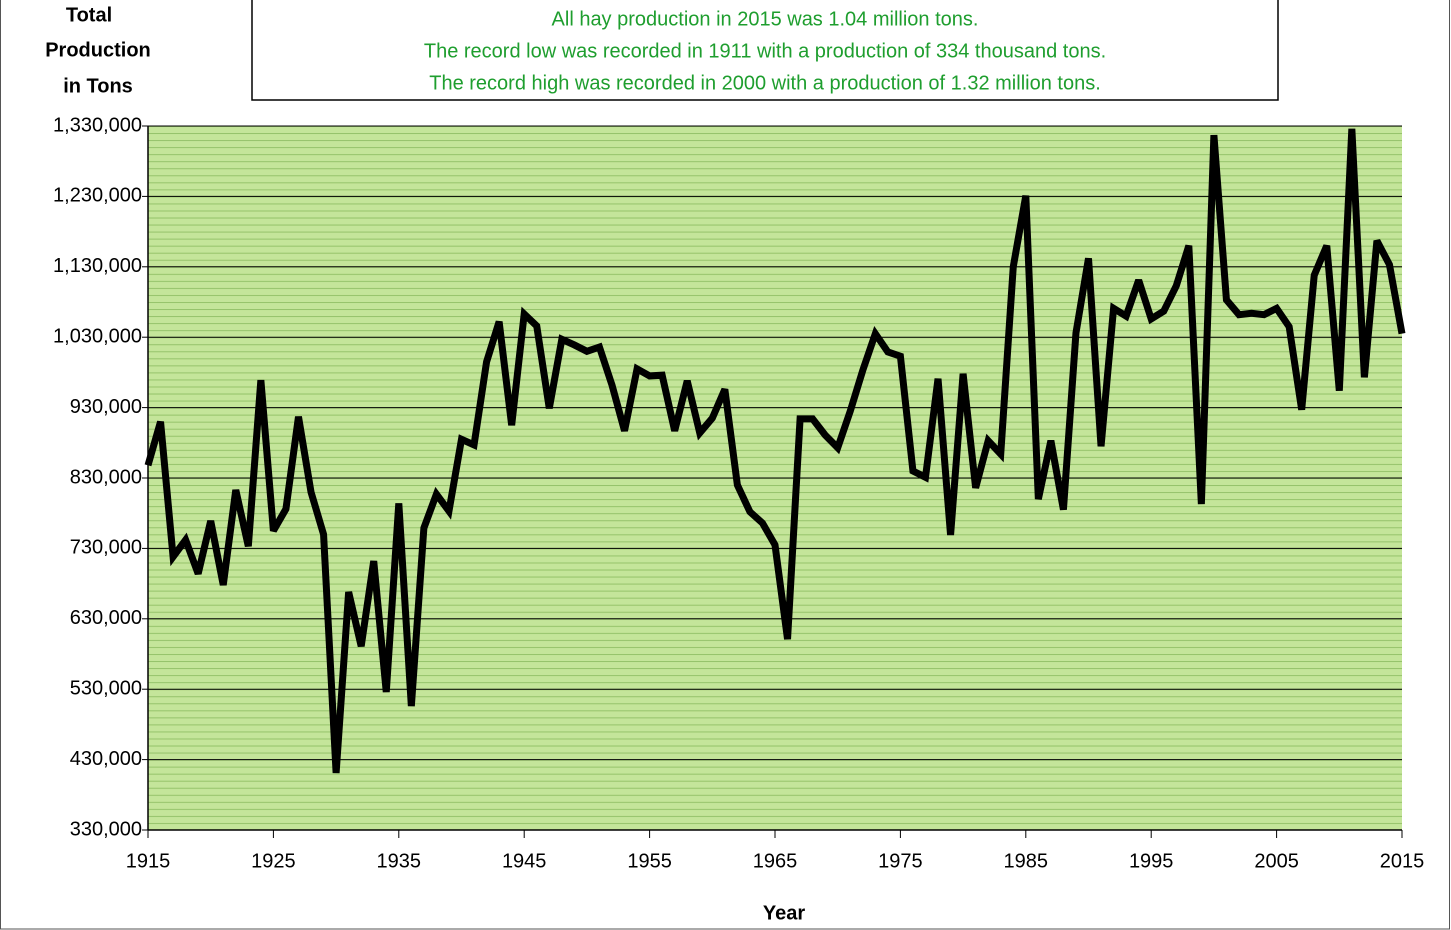  I want to click on y-tick-label: 930,000, so click(106, 407).